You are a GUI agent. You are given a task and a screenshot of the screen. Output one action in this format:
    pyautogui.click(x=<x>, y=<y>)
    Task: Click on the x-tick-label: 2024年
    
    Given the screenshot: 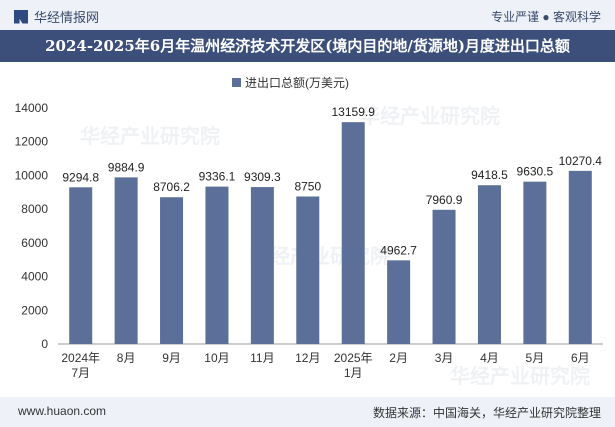 What is the action you would take?
    pyautogui.click(x=80, y=358)
    